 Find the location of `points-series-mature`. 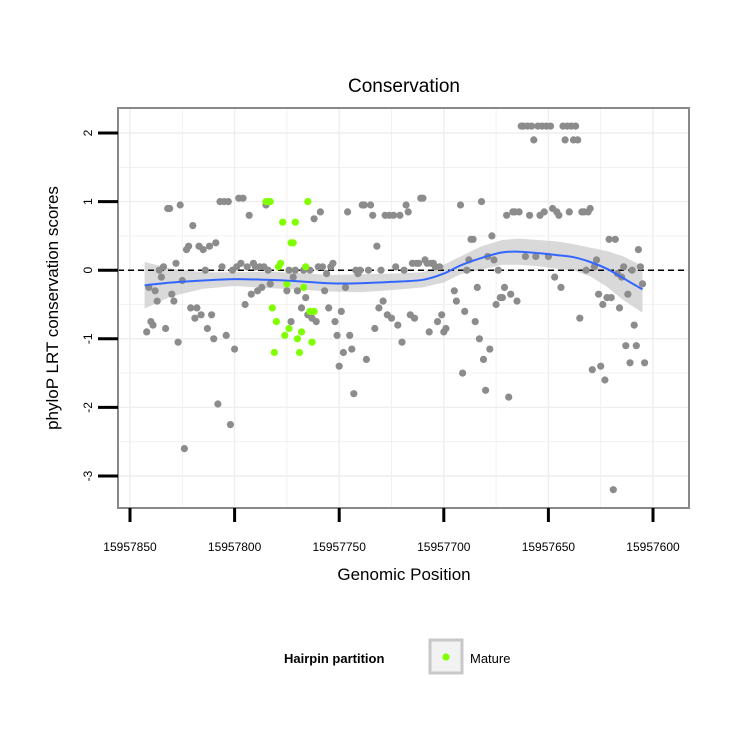

points-series-mature is located at coordinates (290, 277).